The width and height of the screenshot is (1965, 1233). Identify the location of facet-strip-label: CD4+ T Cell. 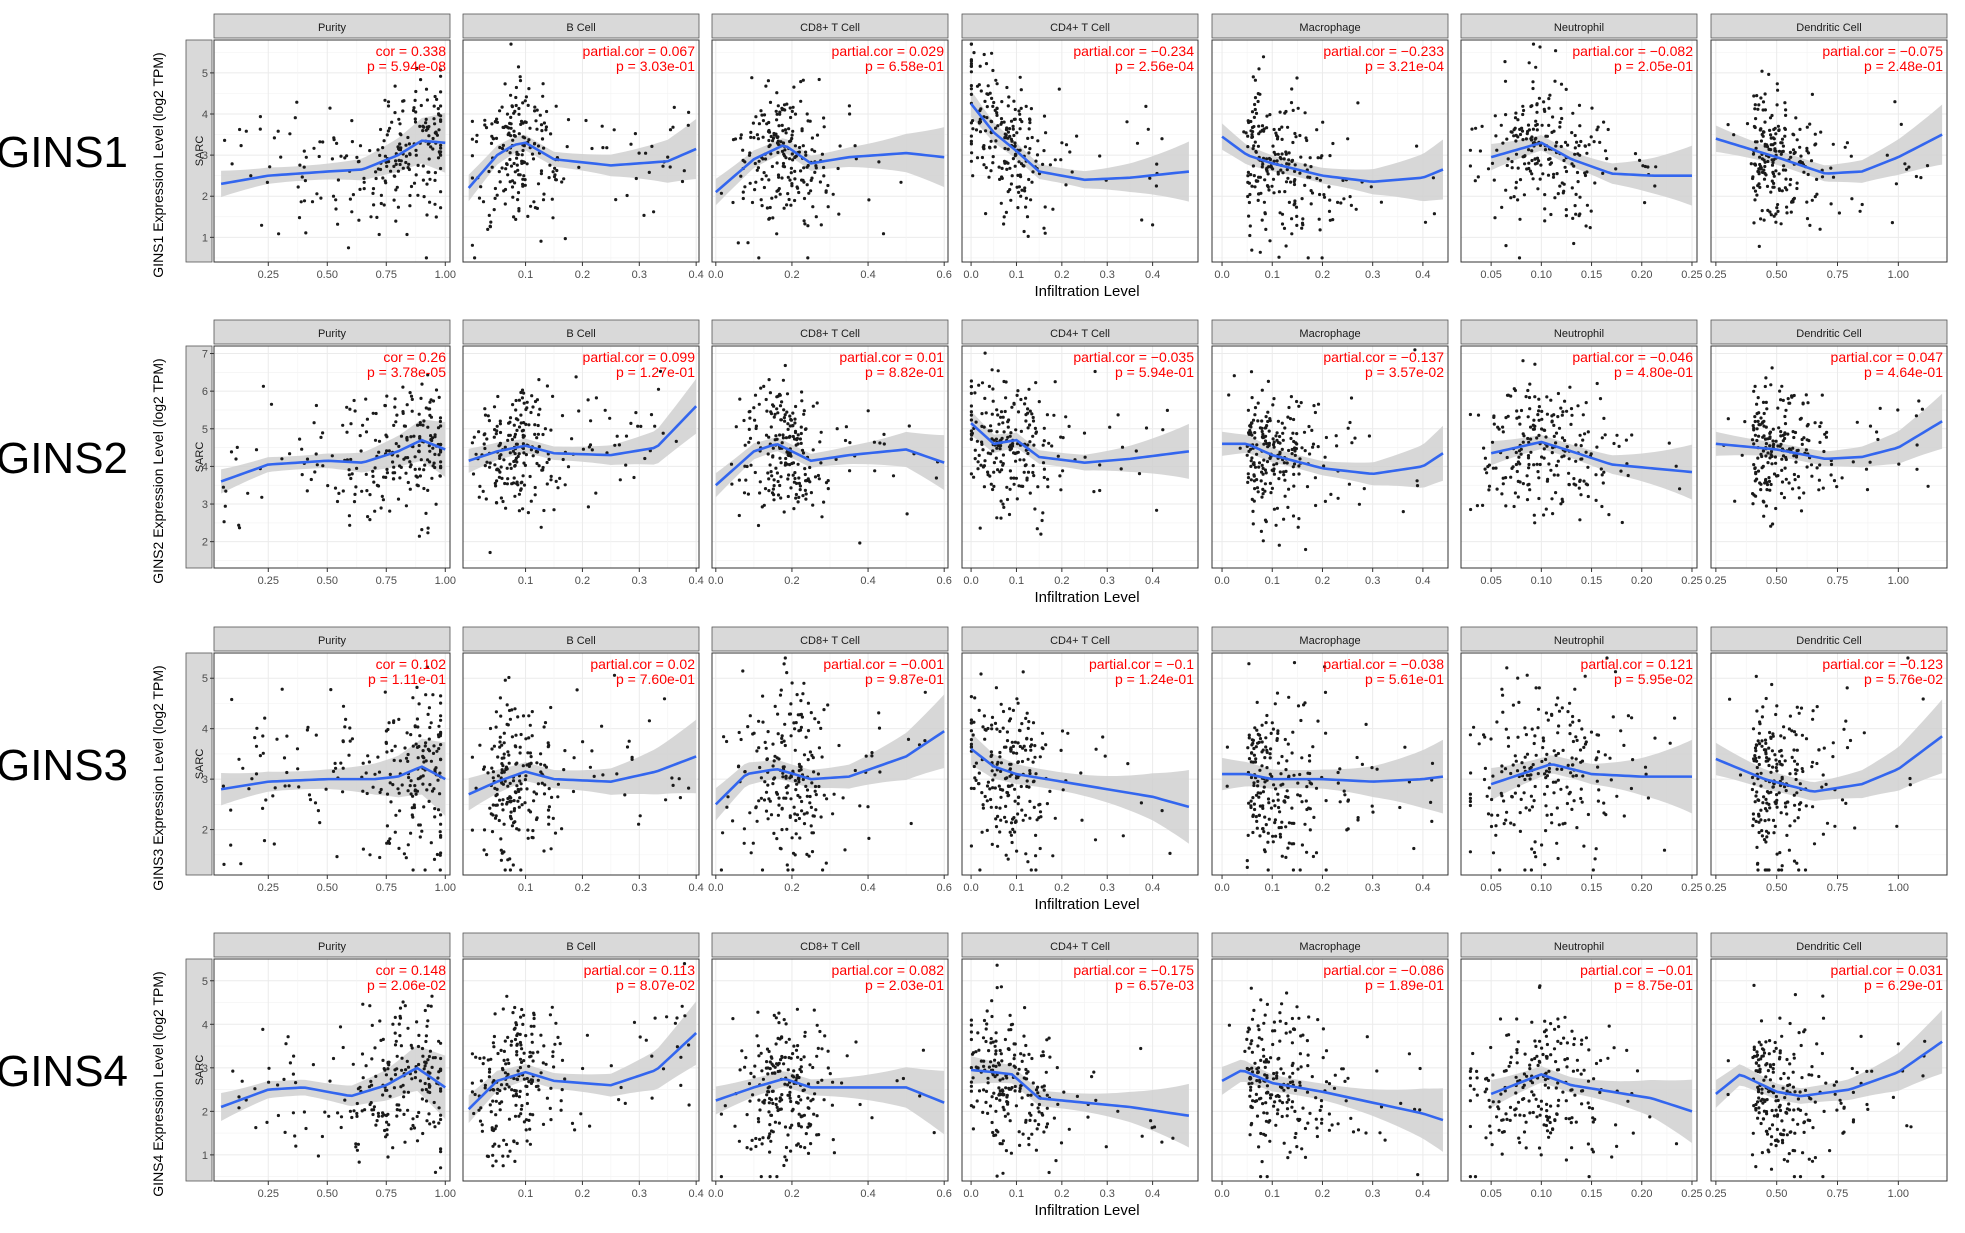
(1080, 334).